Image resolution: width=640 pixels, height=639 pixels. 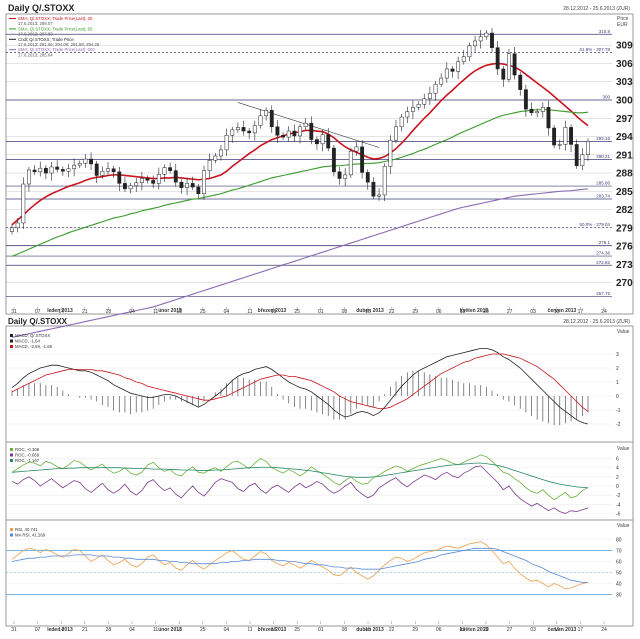 What do you see at coordinates (622, 25) in the screenshot?
I see `currency-label: EUR` at bounding box center [622, 25].